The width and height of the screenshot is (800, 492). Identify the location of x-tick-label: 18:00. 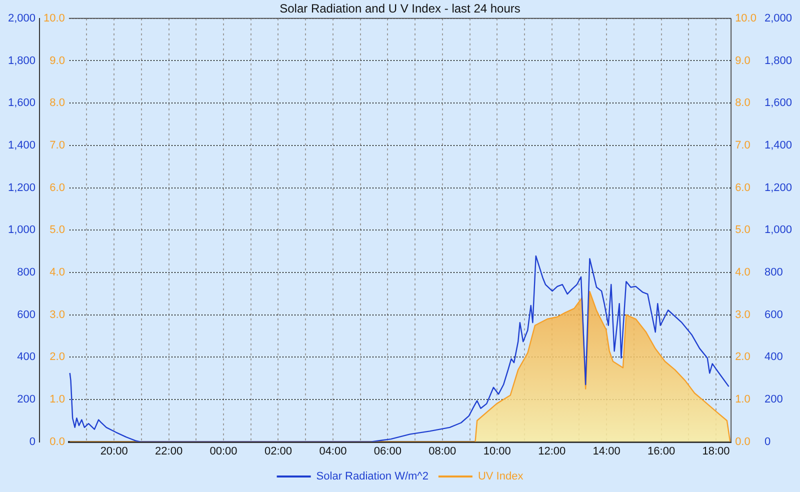
(716, 451).